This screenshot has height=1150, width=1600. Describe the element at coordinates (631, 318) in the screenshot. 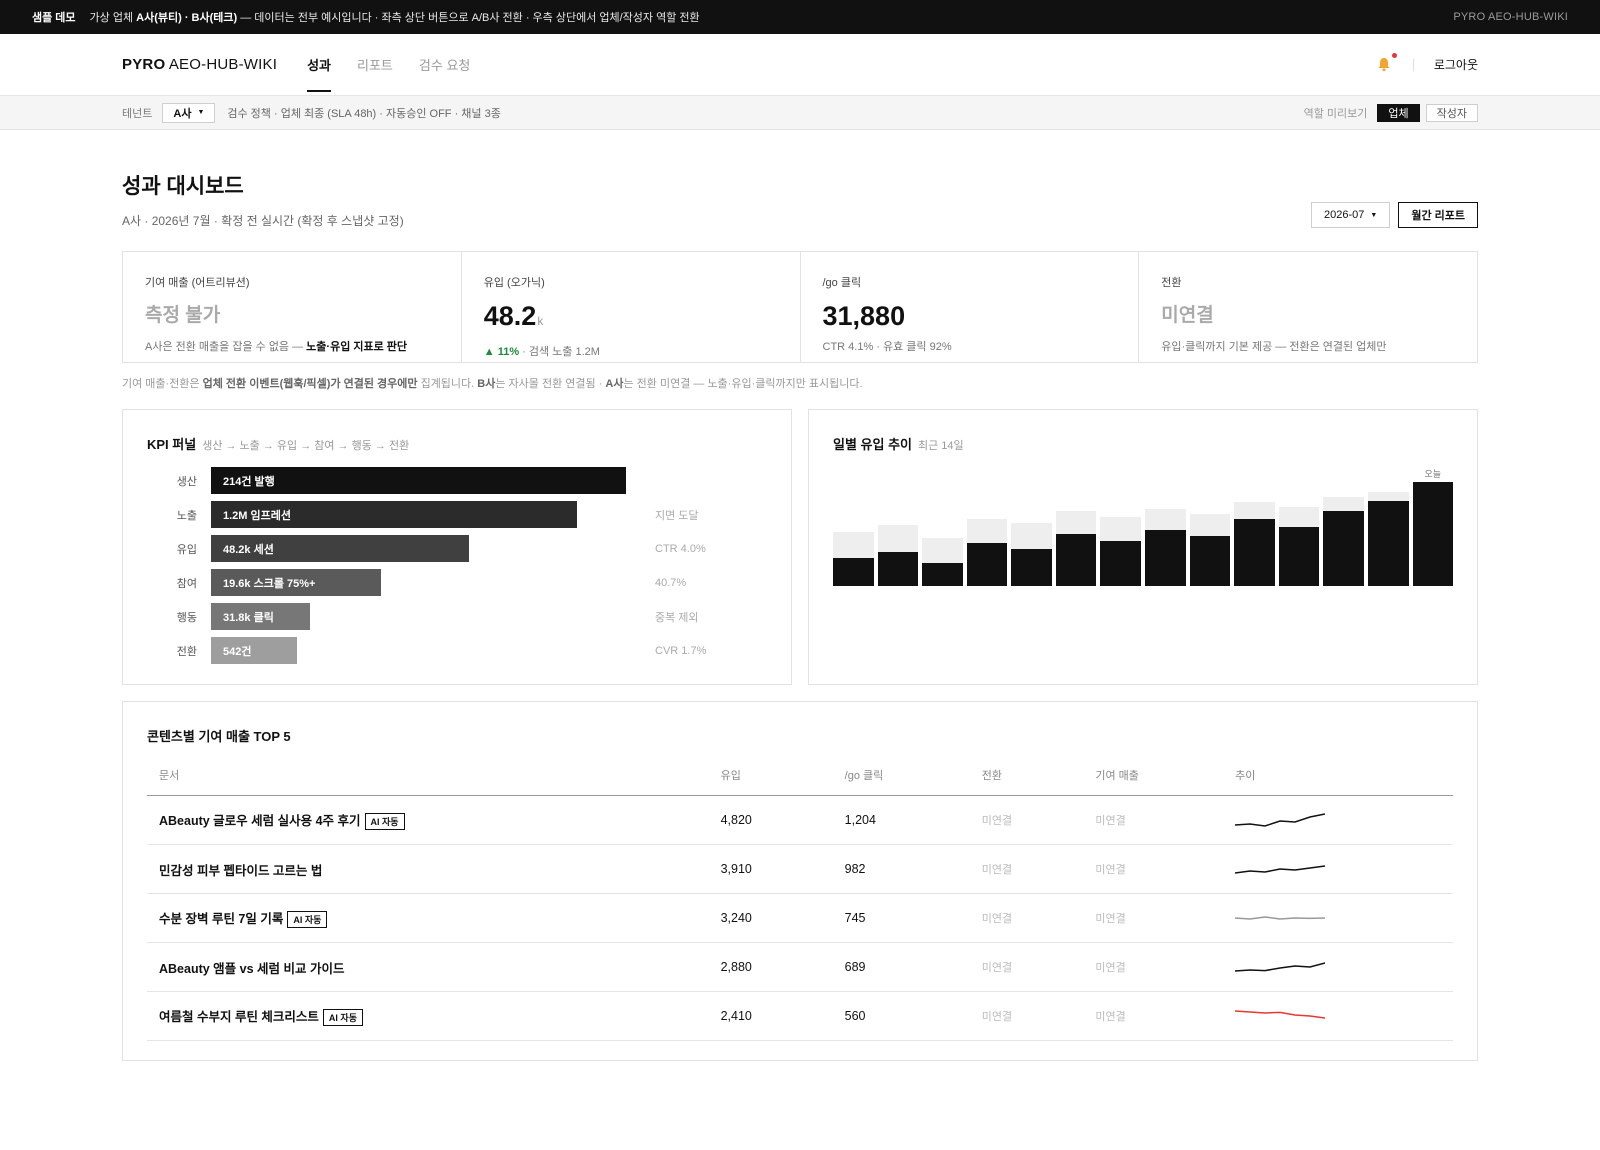

I see `kpi-value: 48.2k` at that location.